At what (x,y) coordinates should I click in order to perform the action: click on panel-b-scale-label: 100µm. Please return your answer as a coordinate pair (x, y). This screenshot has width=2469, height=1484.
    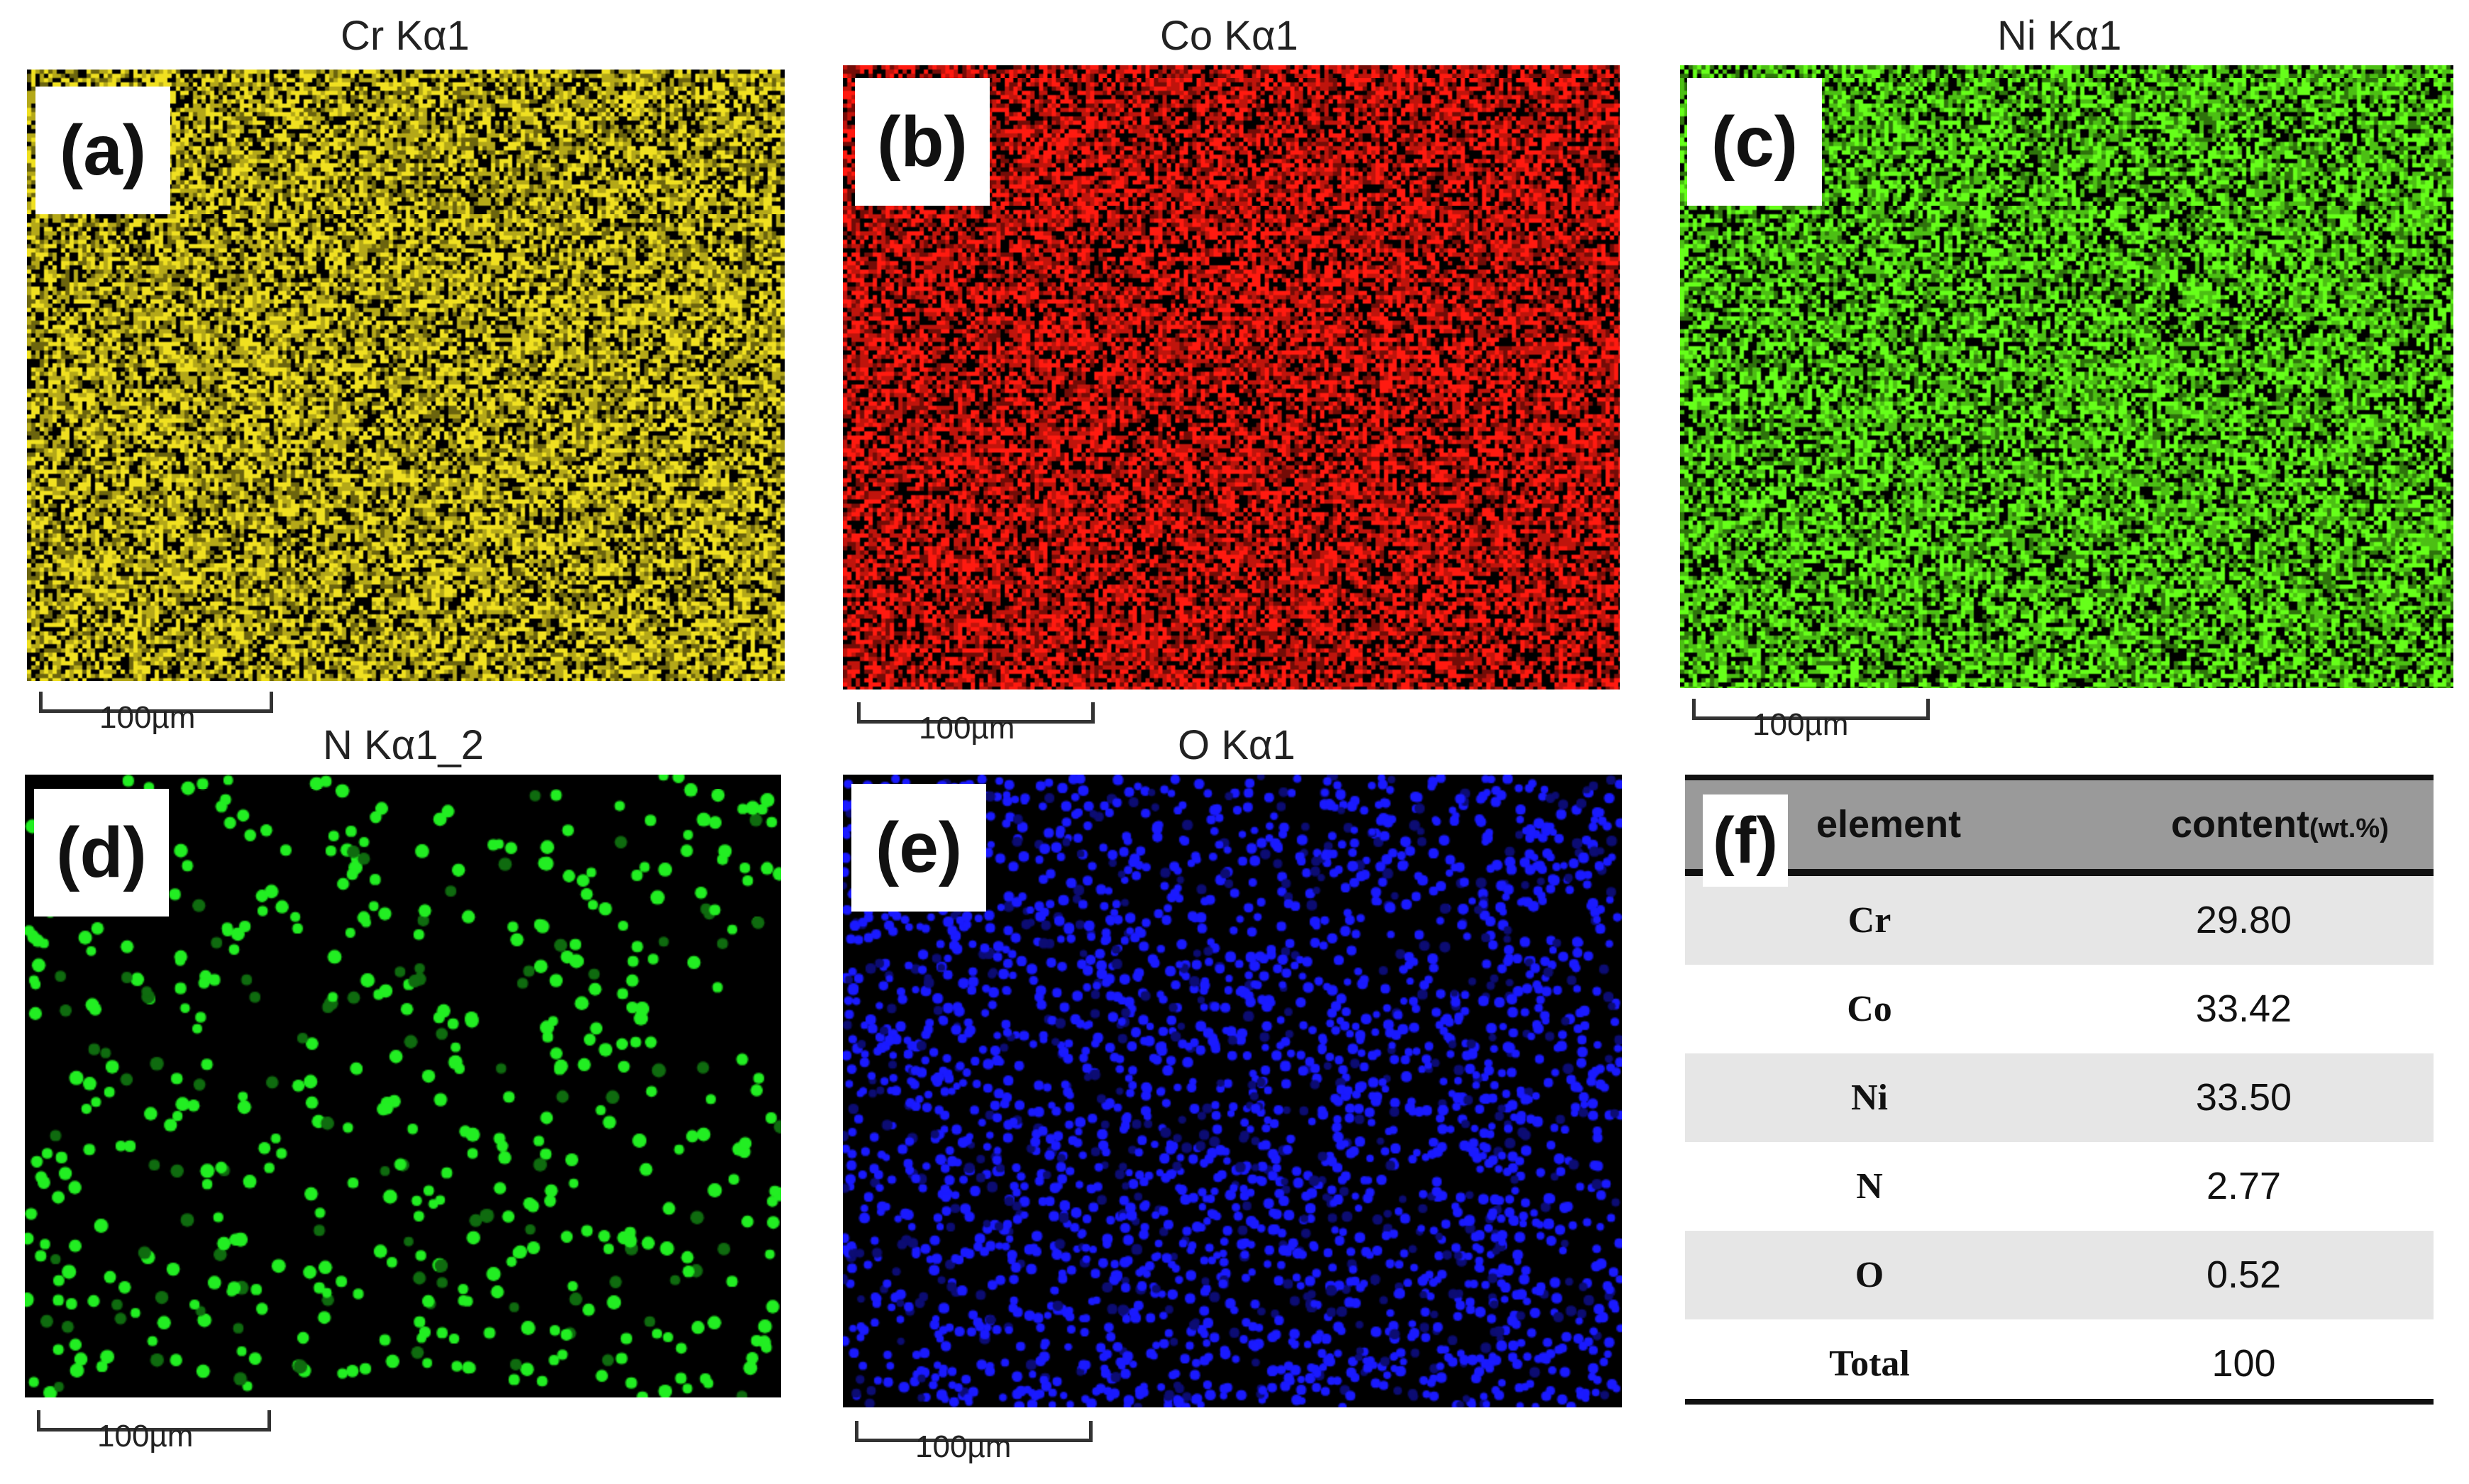
    Looking at the image, I should click on (967, 729).